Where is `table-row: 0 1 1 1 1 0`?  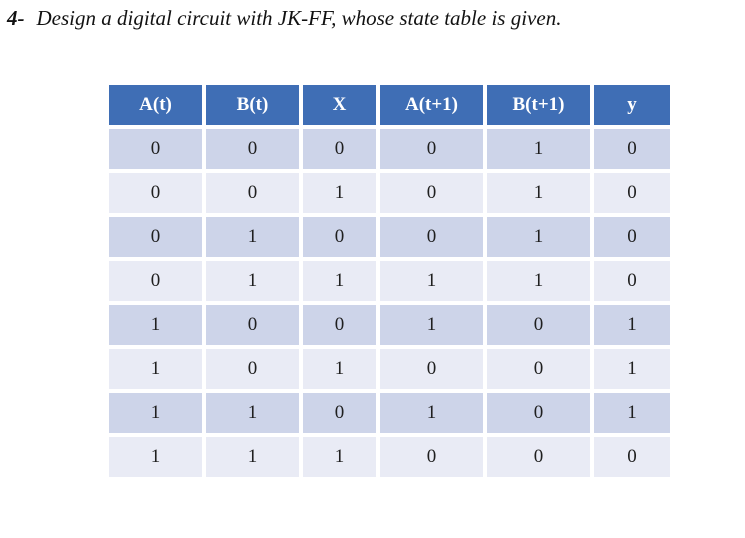 table-row: 0 1 1 1 1 0 is located at coordinates (389, 281).